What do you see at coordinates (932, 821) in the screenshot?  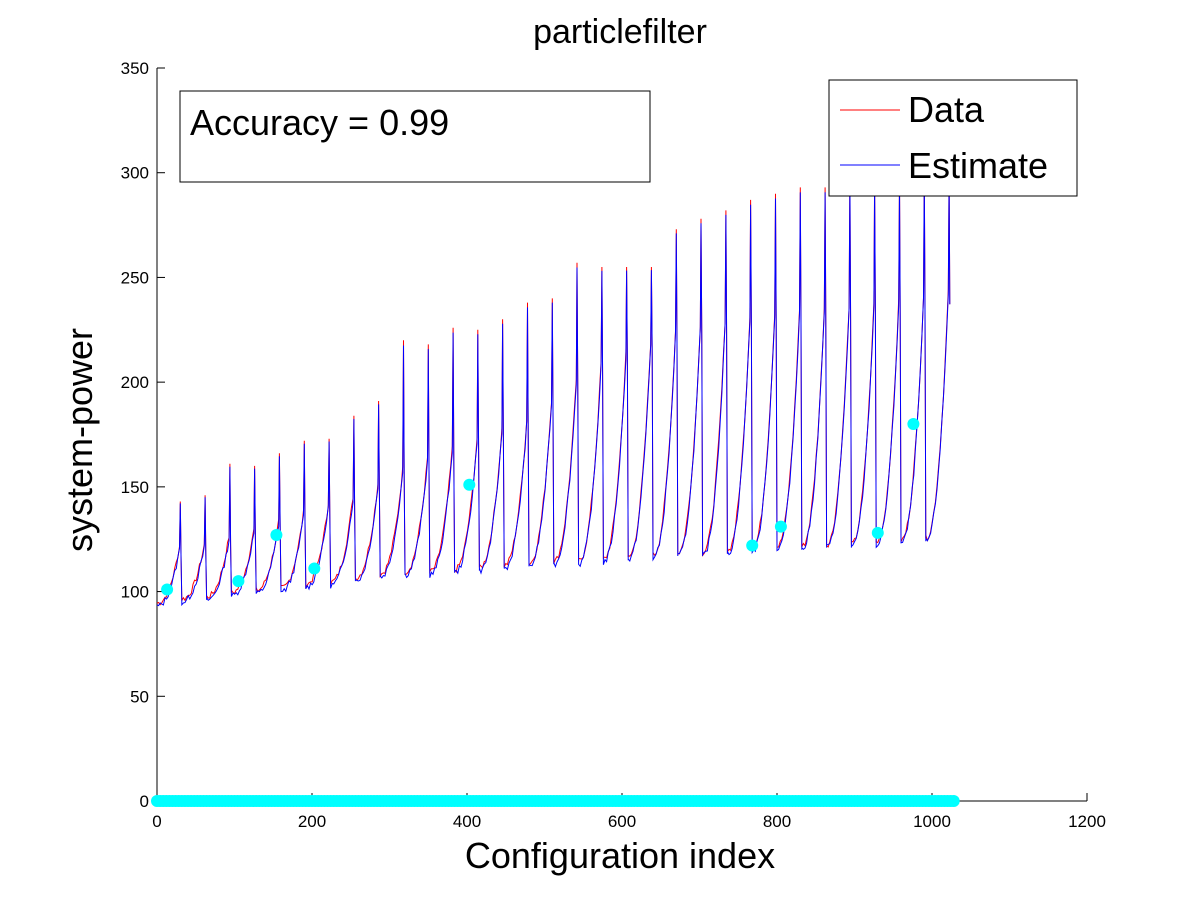 I see `x-tick-label: 1000` at bounding box center [932, 821].